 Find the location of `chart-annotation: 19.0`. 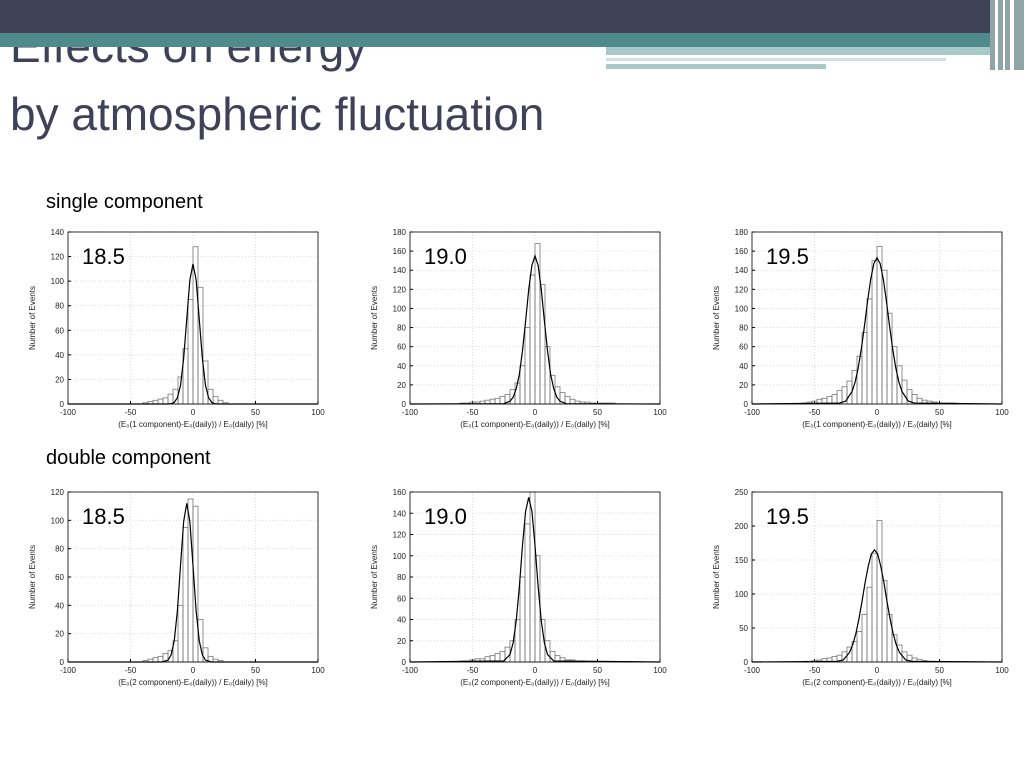

chart-annotation: 19.0 is located at coordinates (445, 256).